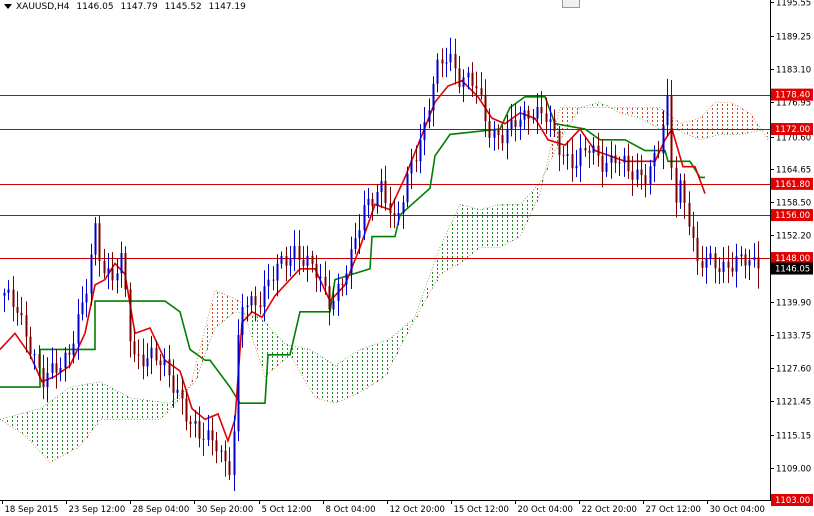  What do you see at coordinates (793, 104) in the screenshot?
I see `price-tick-label: 1176.95` at bounding box center [793, 104].